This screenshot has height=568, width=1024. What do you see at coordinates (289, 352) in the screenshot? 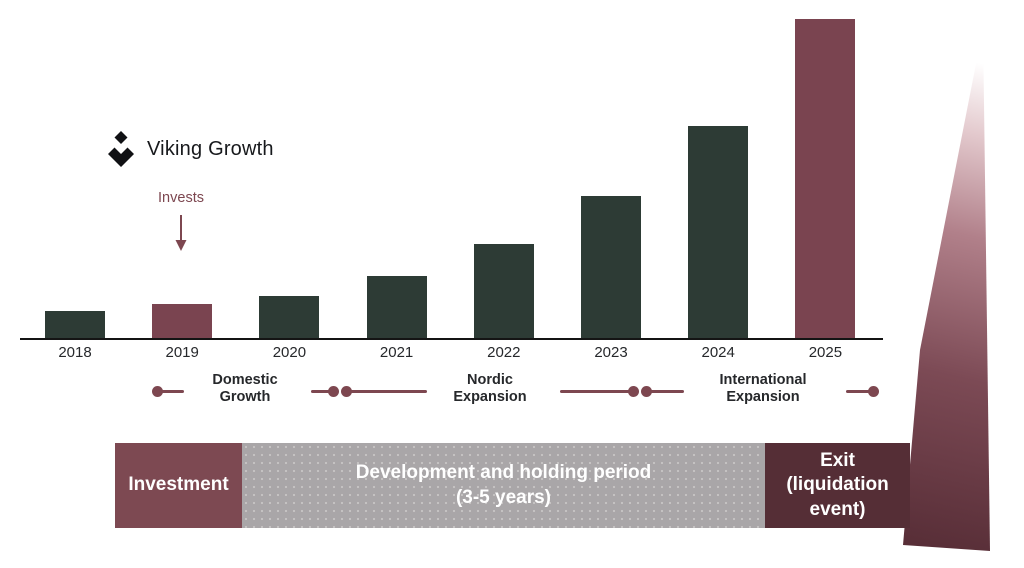
I see `x-tick-label-2020: 2020` at bounding box center [289, 352].